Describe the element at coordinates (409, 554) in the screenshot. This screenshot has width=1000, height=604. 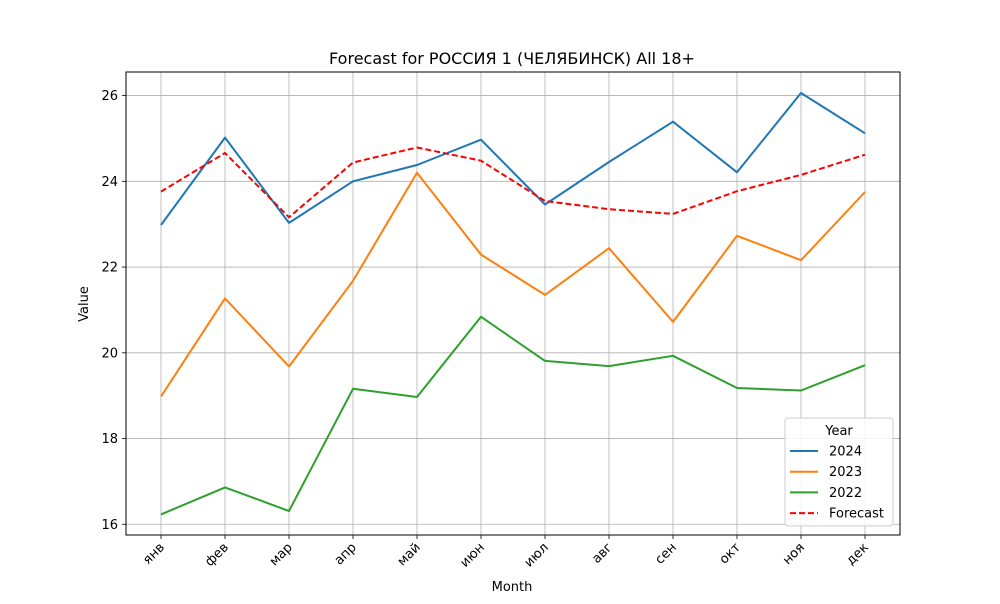
I see `x-tick-label: май` at that location.